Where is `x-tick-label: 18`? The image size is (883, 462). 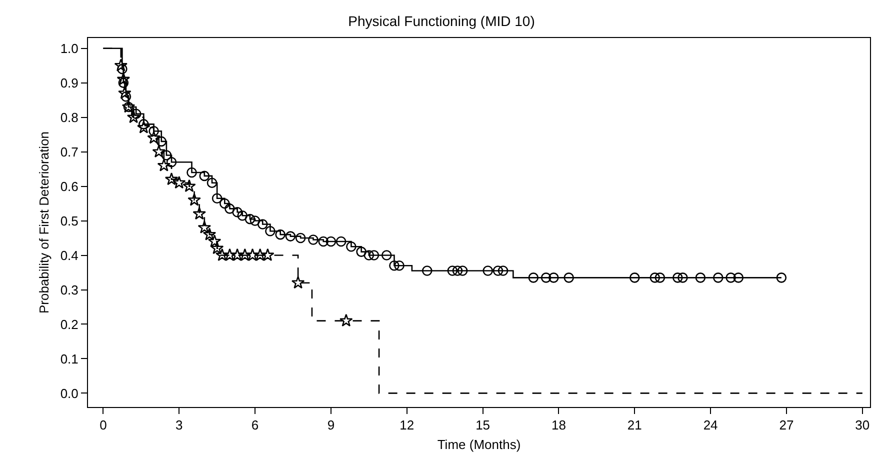
x-tick-label: 18 is located at coordinates (558, 425).